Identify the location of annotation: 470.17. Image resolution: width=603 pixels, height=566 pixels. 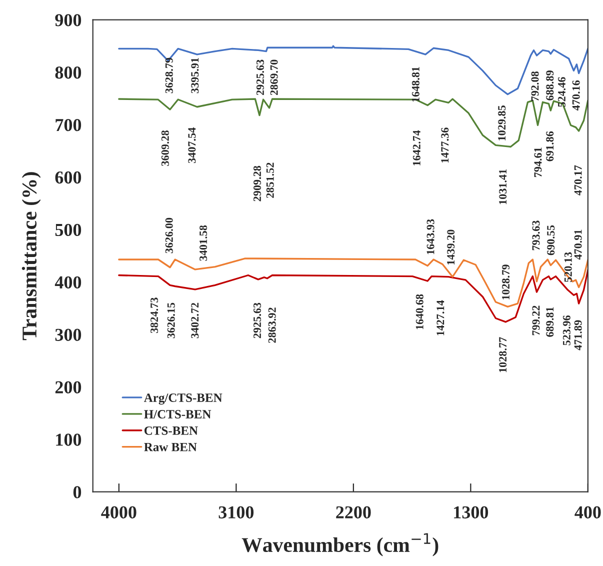
(578, 180).